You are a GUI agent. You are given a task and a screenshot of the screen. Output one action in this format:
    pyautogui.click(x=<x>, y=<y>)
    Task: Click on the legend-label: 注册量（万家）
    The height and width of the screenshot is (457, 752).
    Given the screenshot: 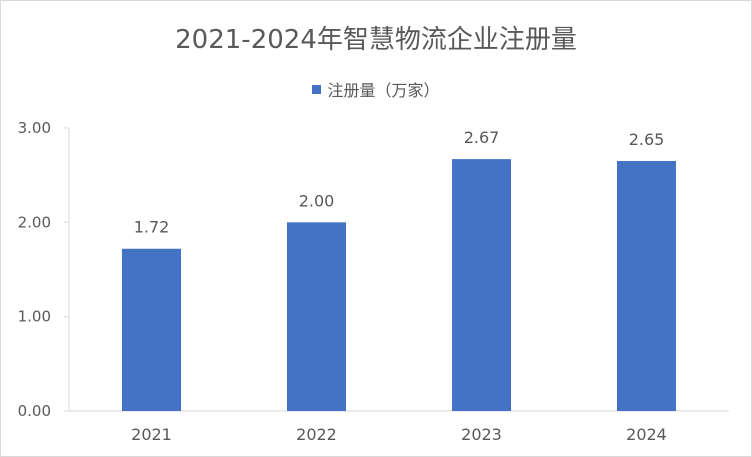 What is the action you would take?
    pyautogui.click(x=383, y=90)
    